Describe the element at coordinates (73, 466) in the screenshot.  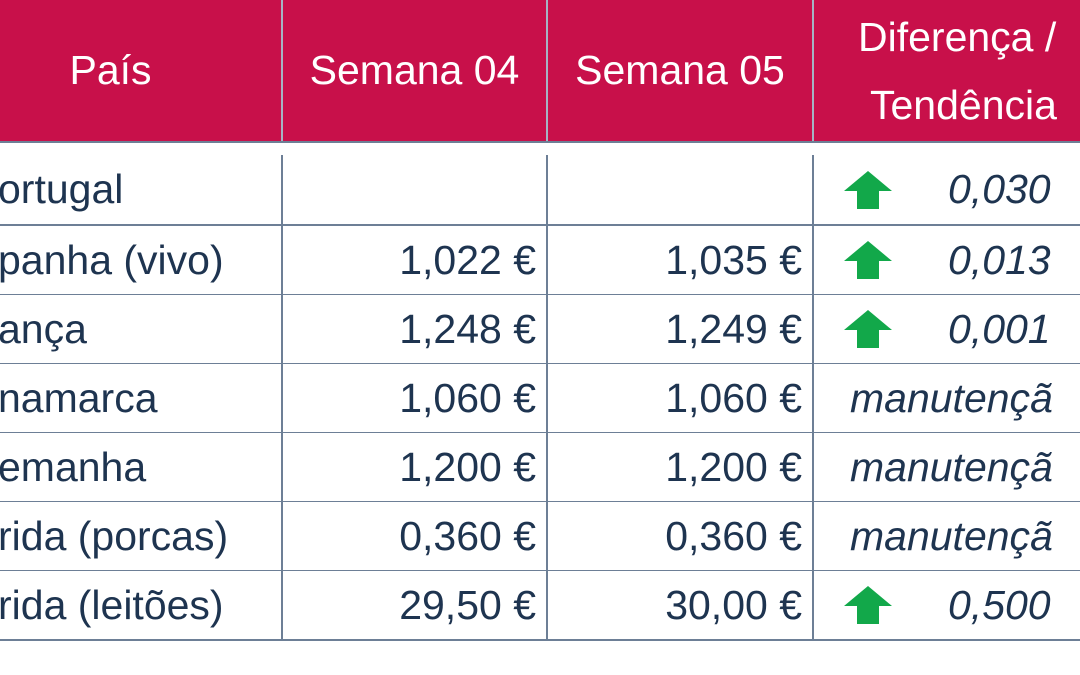
I see `country-name: emanha` at that location.